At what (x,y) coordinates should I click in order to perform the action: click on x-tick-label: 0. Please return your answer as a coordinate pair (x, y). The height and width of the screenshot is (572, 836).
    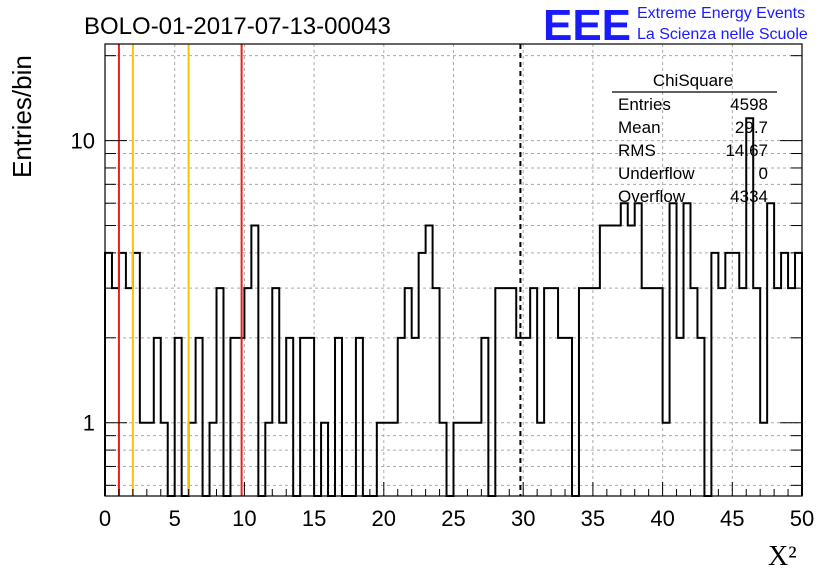
    Looking at the image, I should click on (105, 518).